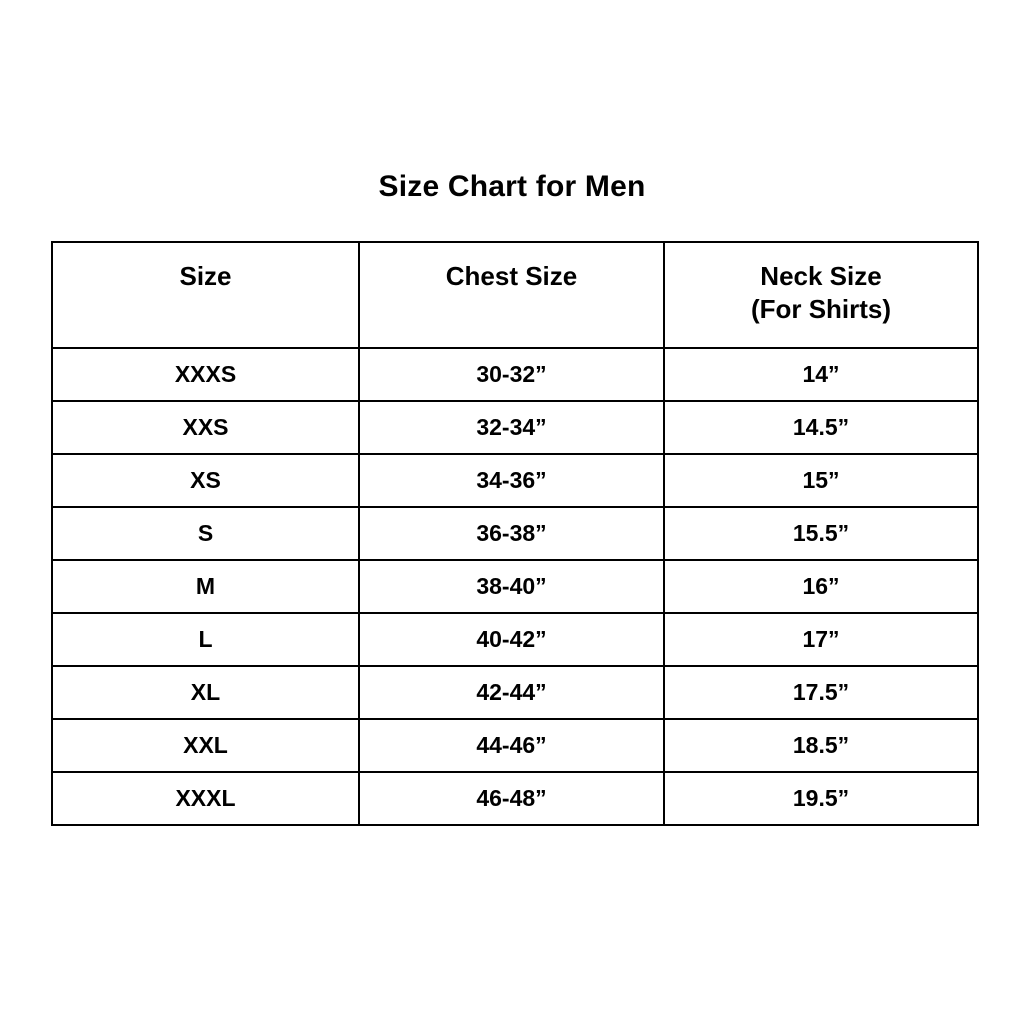 The height and width of the screenshot is (1024, 1024). I want to click on header-row: Size Chest Size Neck Size (For Shirts), so click(515, 295).